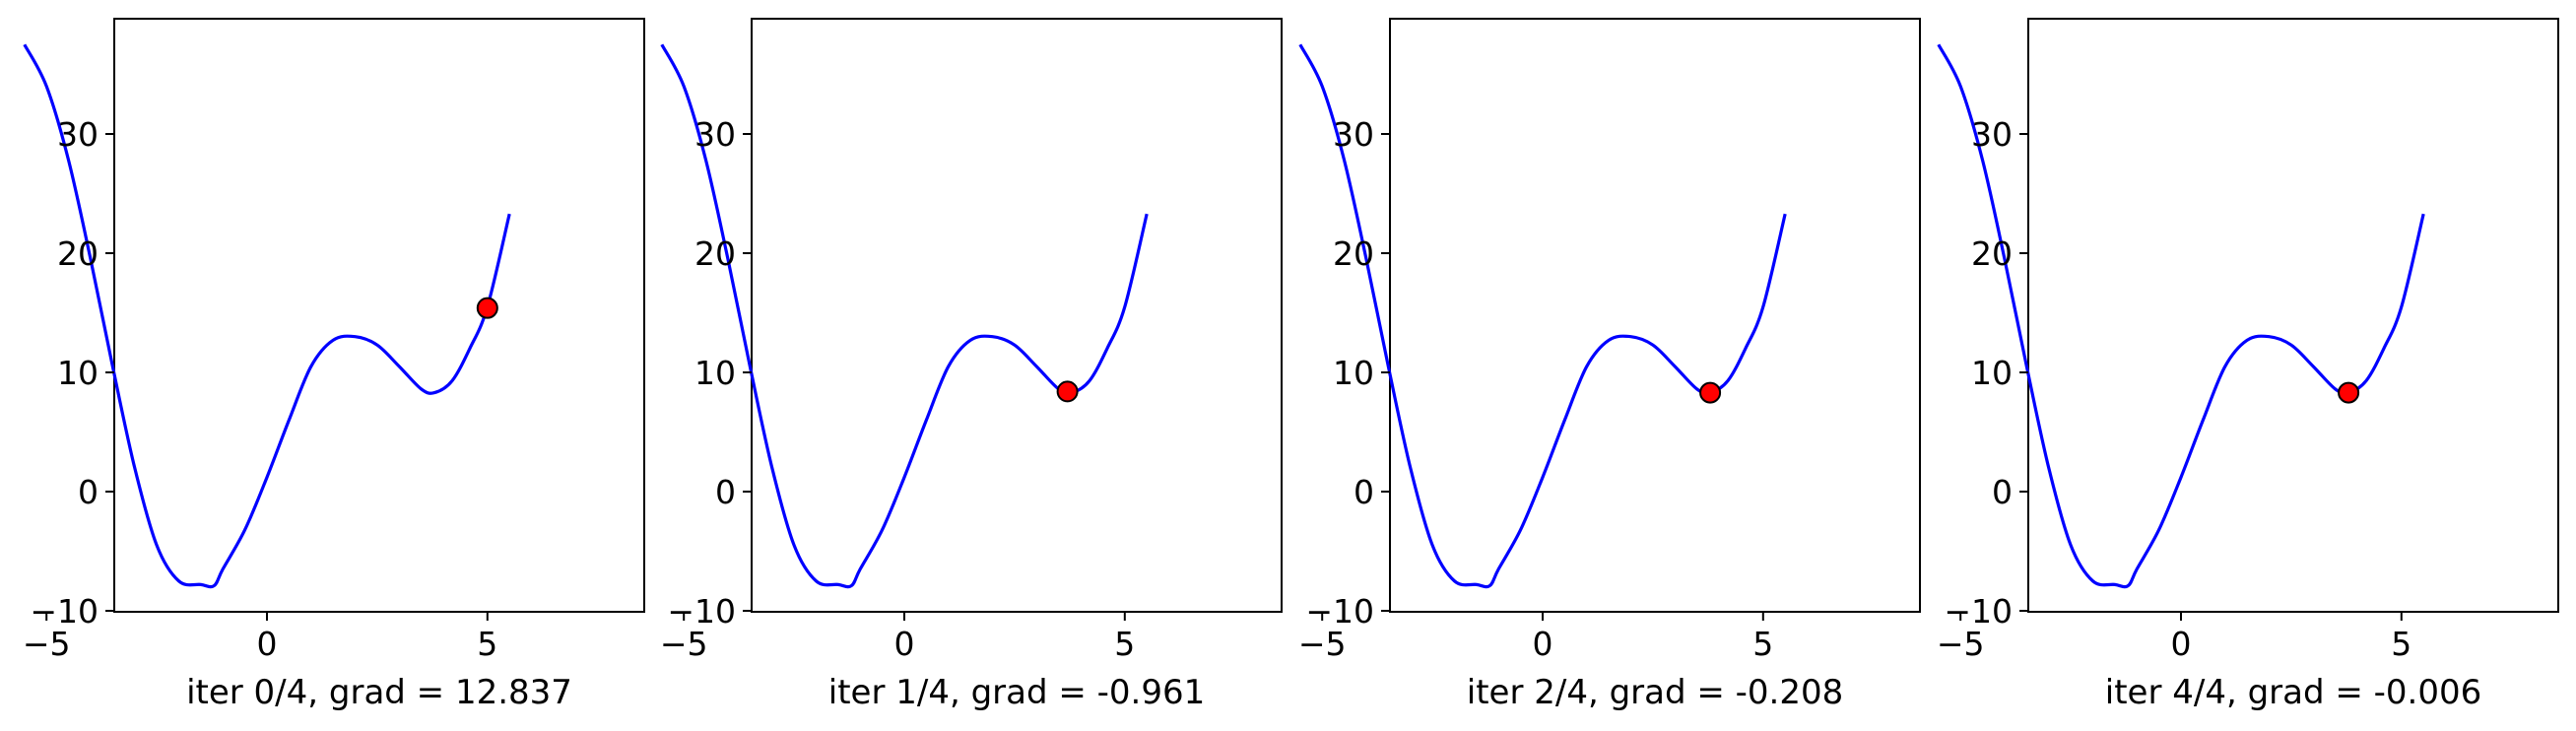 This screenshot has width=2576, height=731. What do you see at coordinates (2294, 692) in the screenshot?
I see `x-axis-label: iter 4/4, grad = -0.006` at bounding box center [2294, 692].